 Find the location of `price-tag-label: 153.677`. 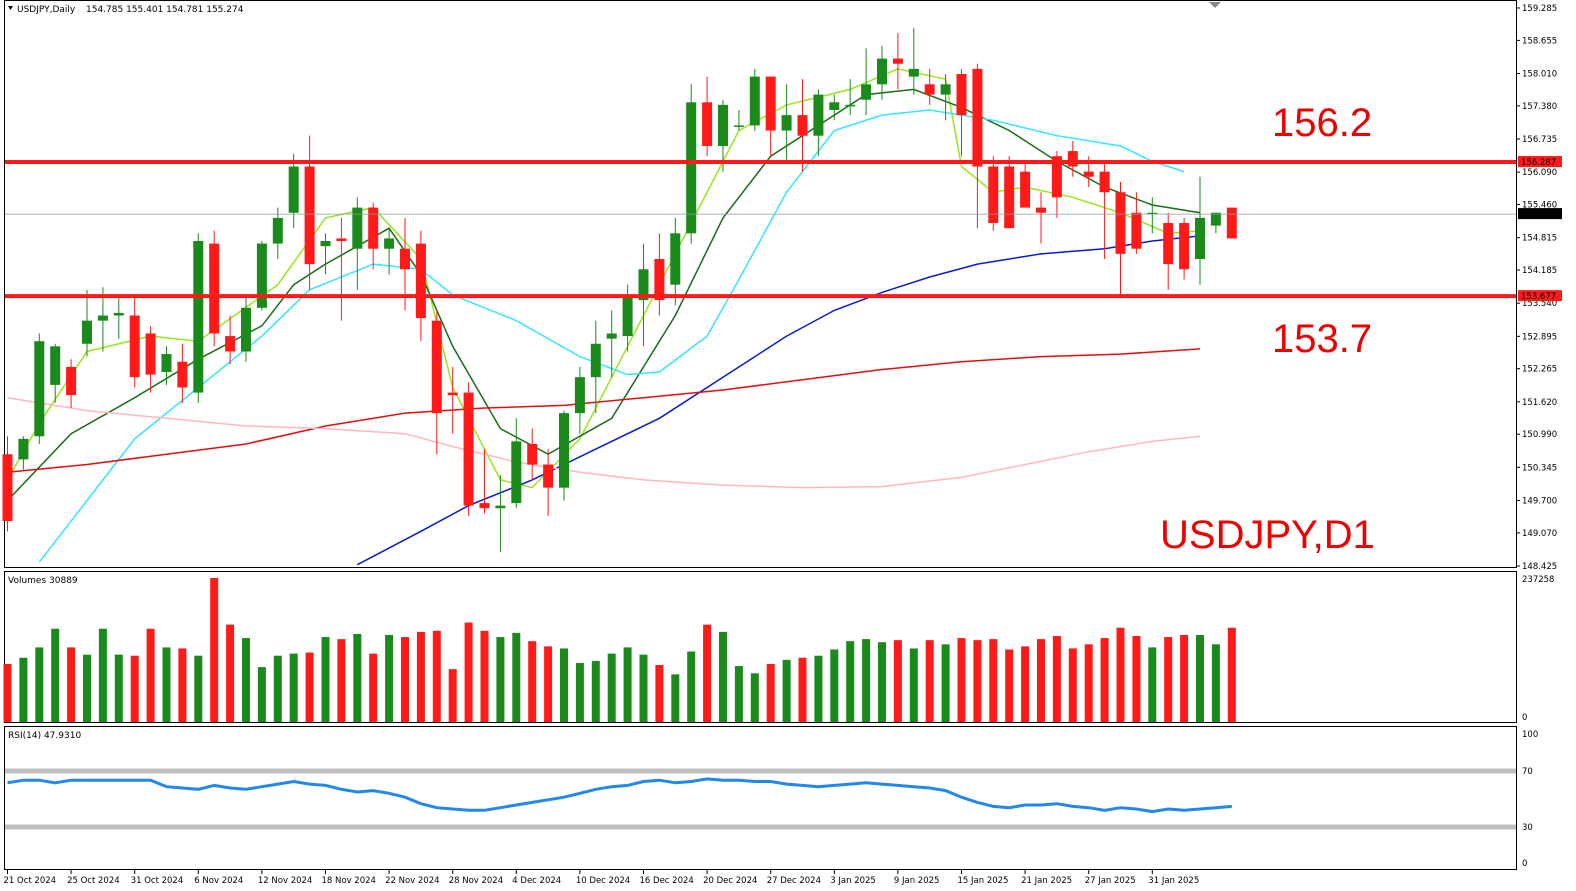

price-tag-label: 153.677 is located at coordinates (1538, 297).